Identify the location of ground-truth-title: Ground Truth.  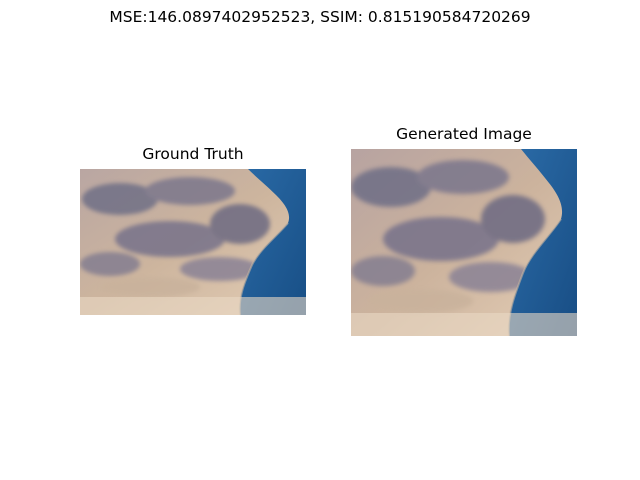
(193, 154).